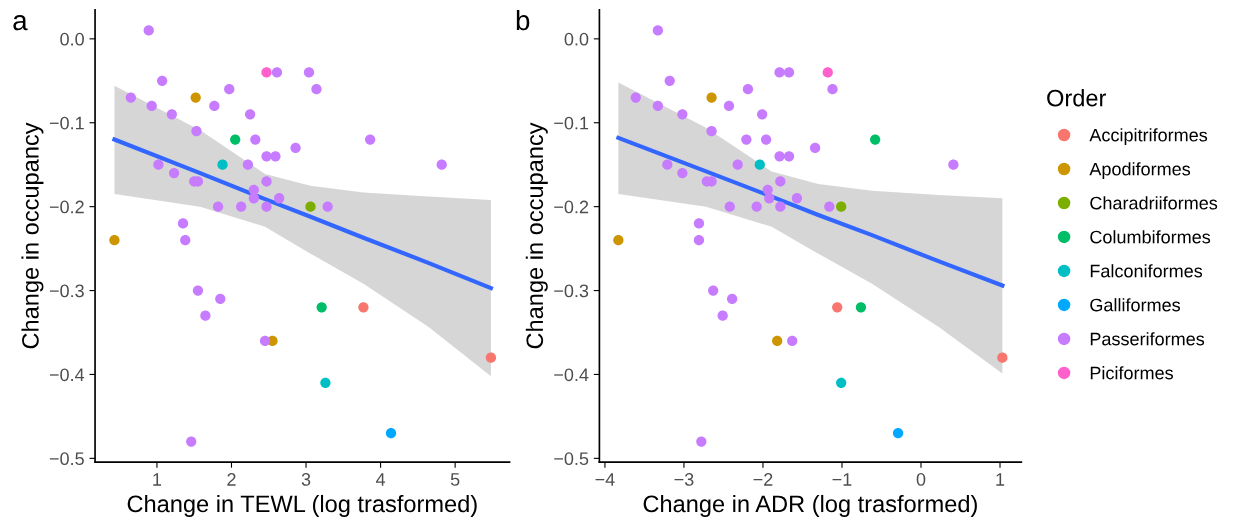 The width and height of the screenshot is (1241, 521). I want to click on y-tick-label: −0.2, so click(66, 207).